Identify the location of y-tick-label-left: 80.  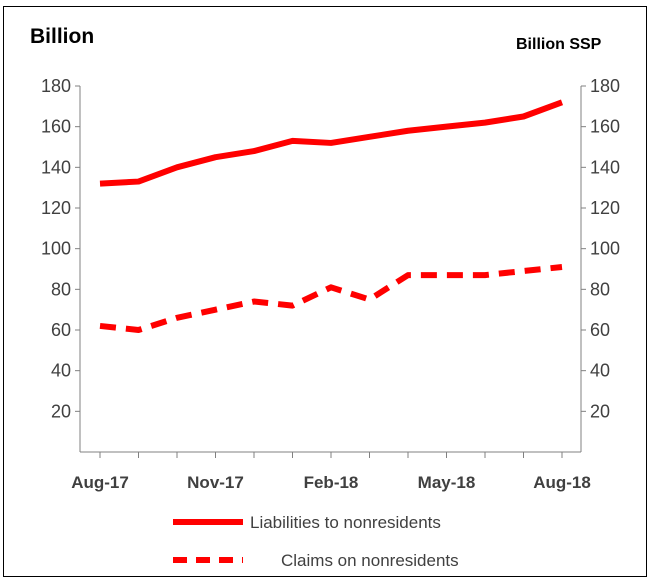
(61, 289).